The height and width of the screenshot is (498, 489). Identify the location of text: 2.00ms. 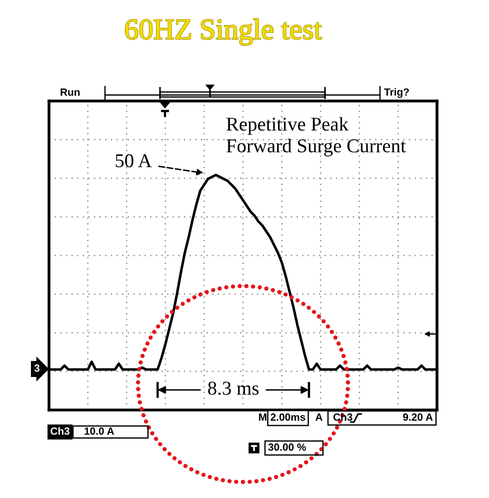
(288, 417).